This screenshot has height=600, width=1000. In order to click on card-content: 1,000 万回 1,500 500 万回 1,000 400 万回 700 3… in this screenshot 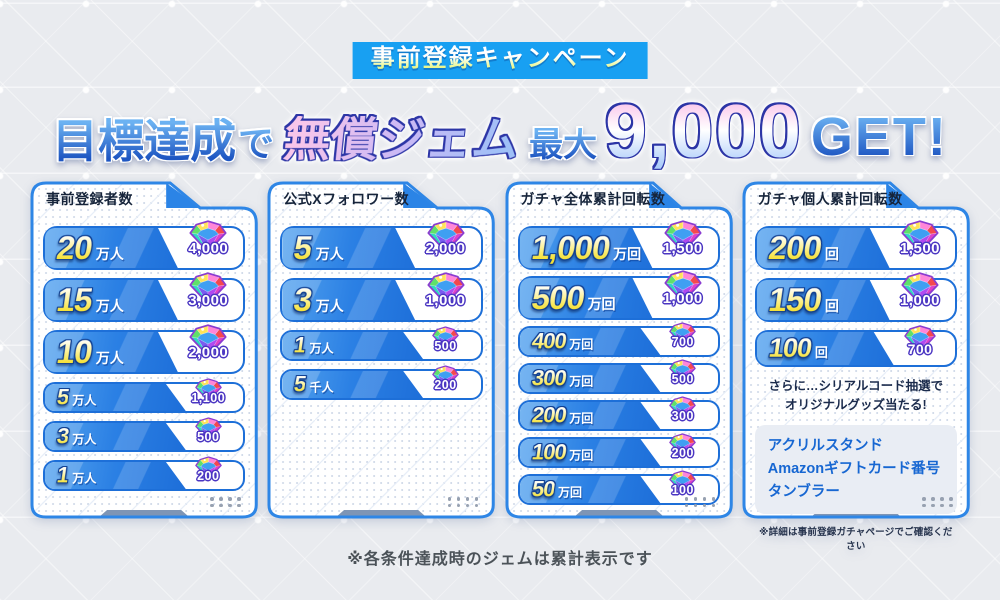, I will do `click(618, 366)`.